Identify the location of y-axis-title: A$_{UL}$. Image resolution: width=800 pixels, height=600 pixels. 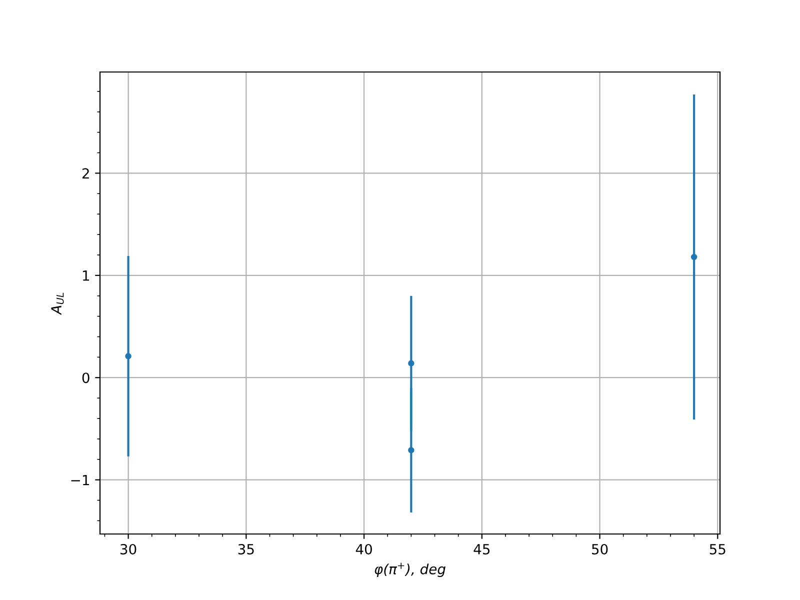
(57, 304).